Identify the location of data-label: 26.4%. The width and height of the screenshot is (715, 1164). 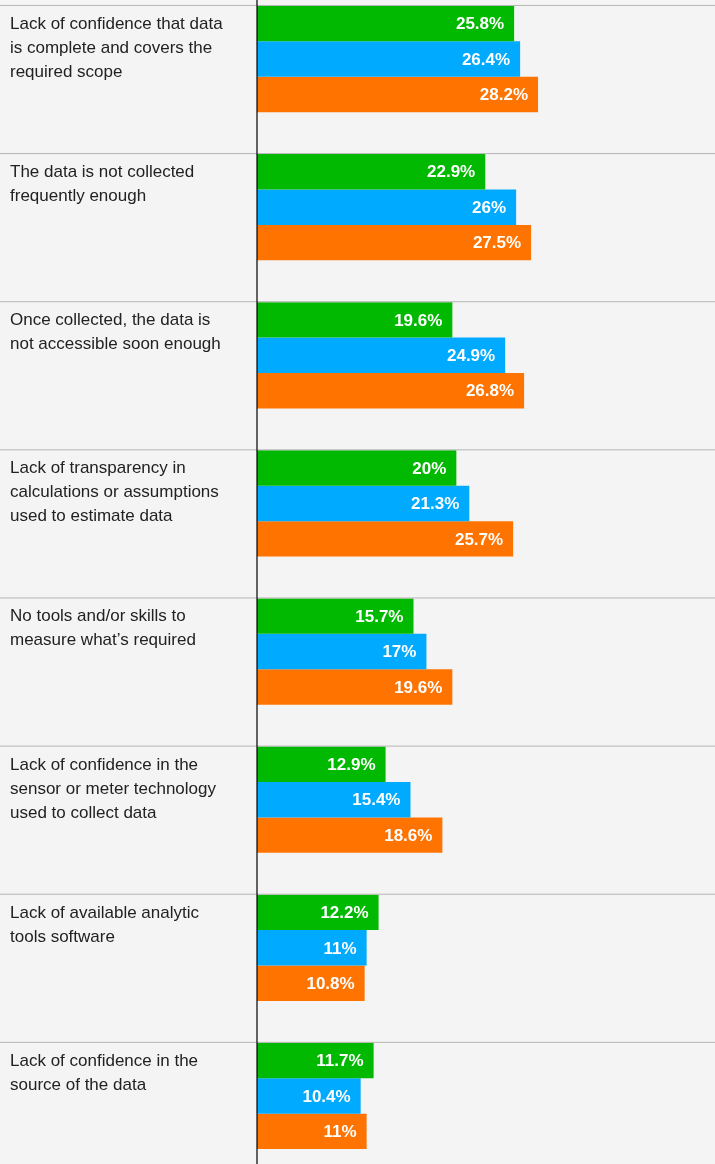
(486, 59).